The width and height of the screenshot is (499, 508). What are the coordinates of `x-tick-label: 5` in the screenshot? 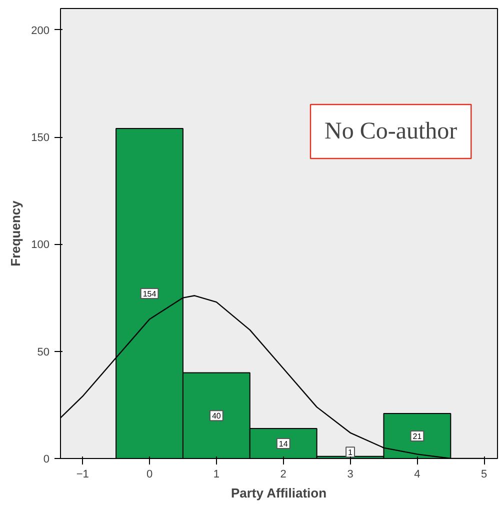 It's located at (484, 474).